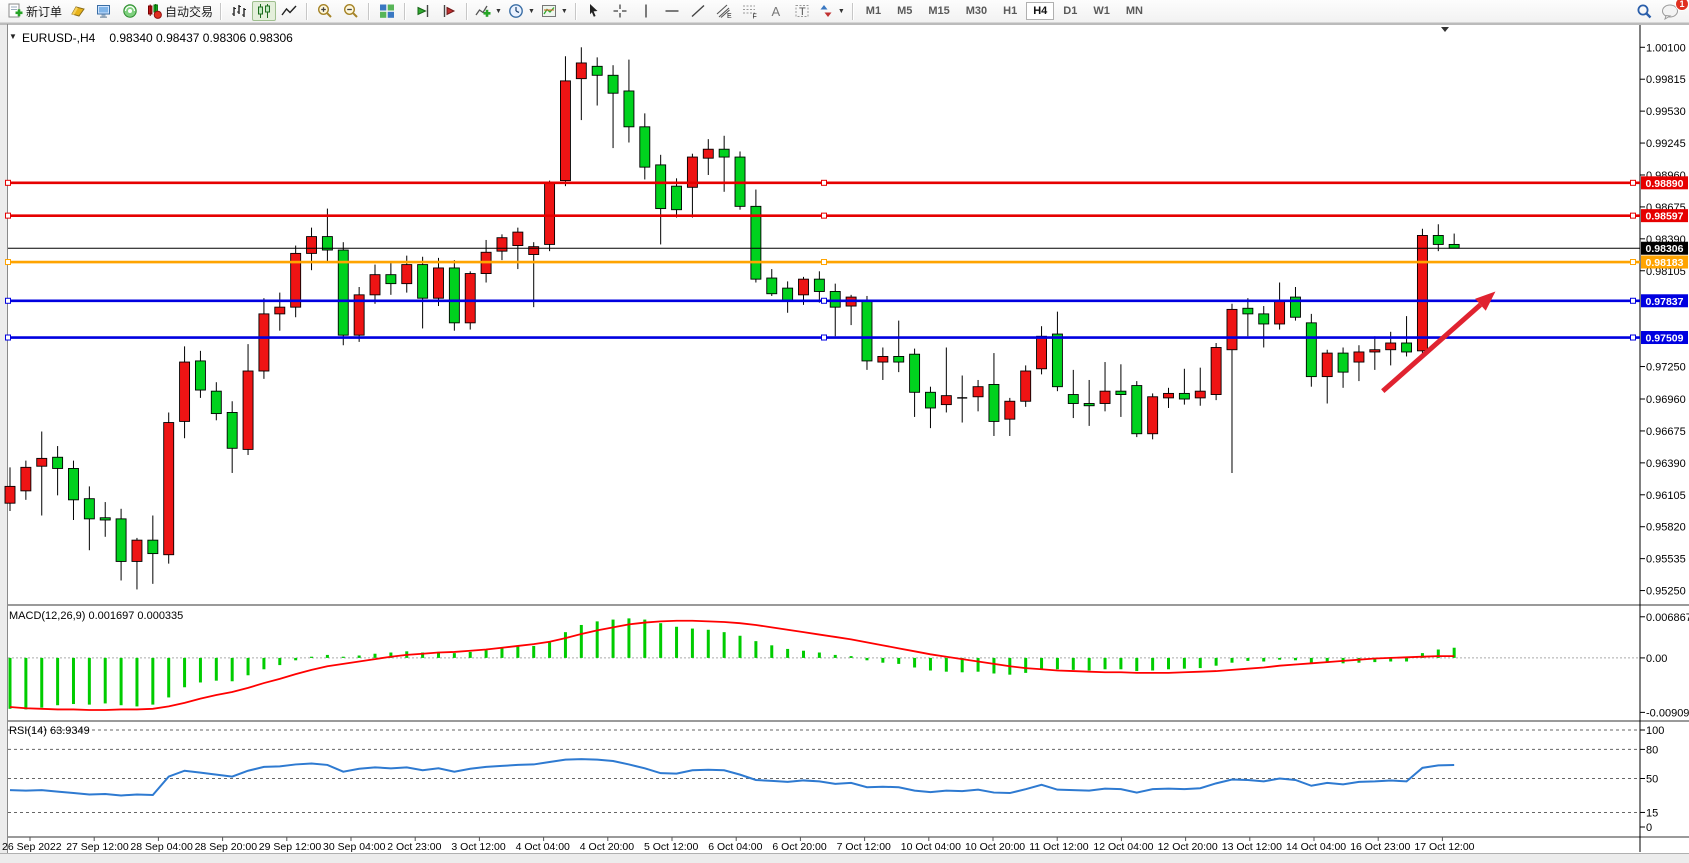  Describe the element at coordinates (698, 11) in the screenshot. I see `trendline-button` at that location.